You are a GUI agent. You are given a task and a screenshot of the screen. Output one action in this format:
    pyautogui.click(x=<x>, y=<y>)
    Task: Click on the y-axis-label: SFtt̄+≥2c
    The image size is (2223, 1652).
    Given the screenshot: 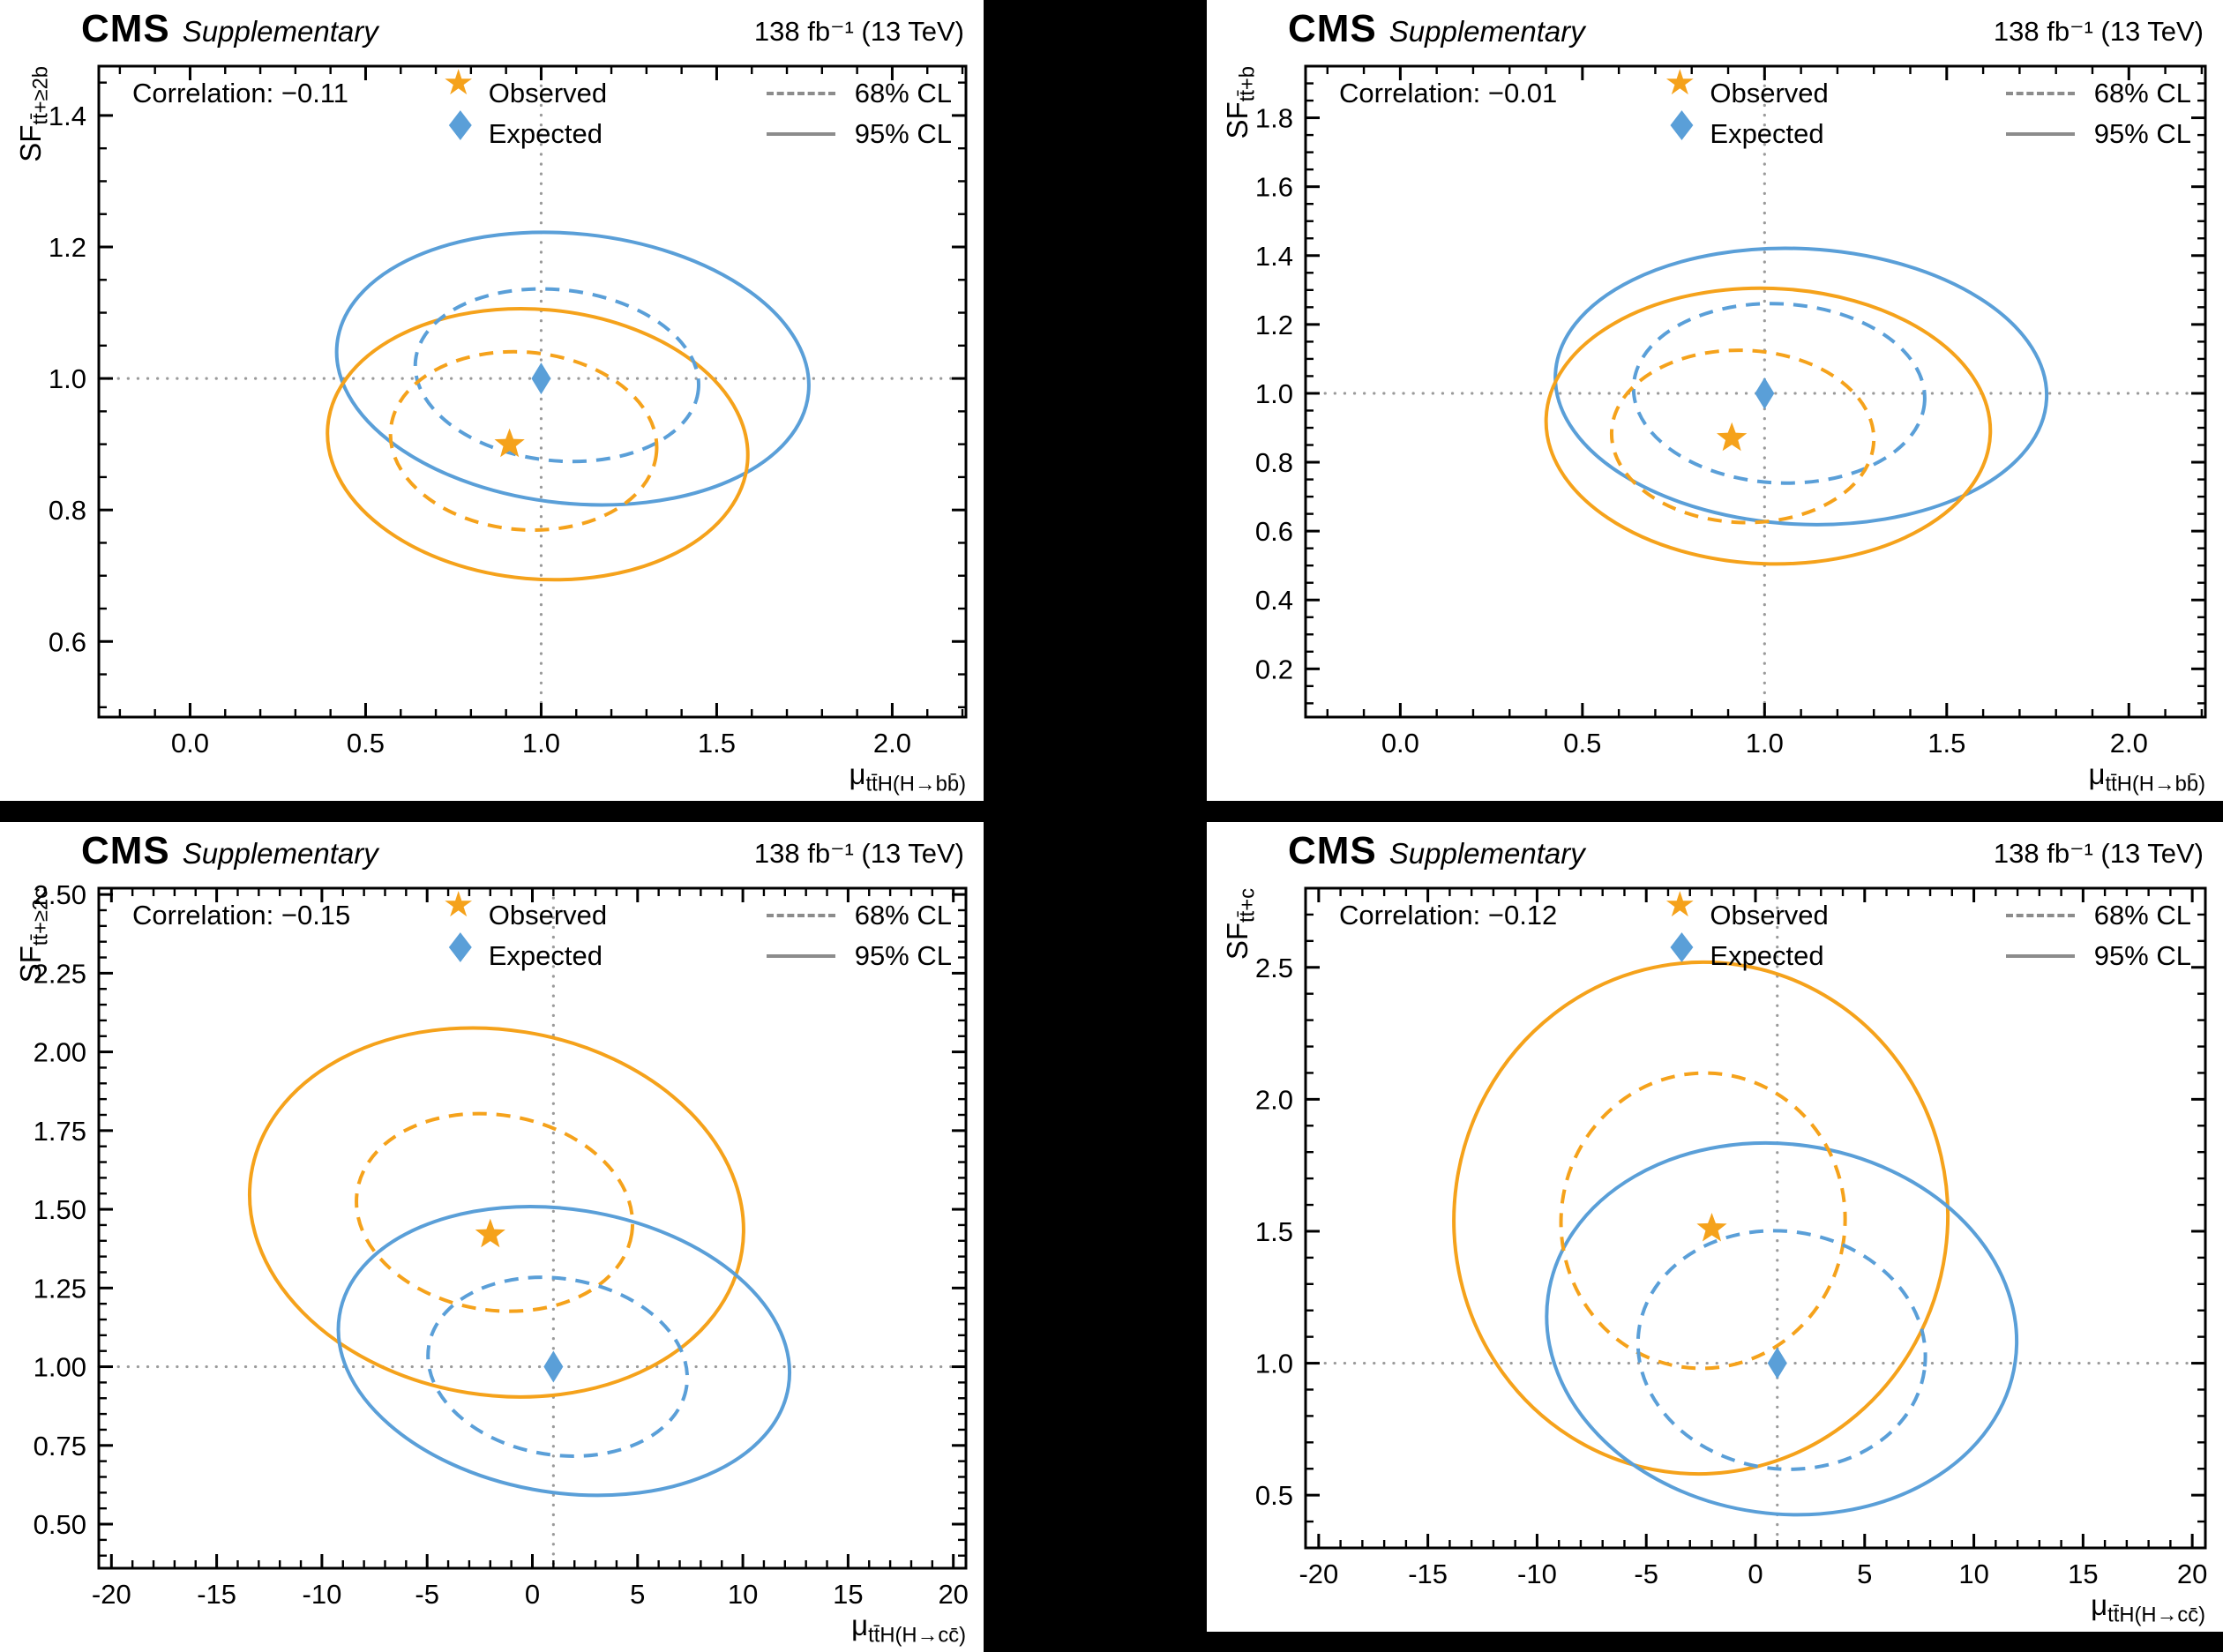 What is the action you would take?
    pyautogui.click(x=34, y=935)
    